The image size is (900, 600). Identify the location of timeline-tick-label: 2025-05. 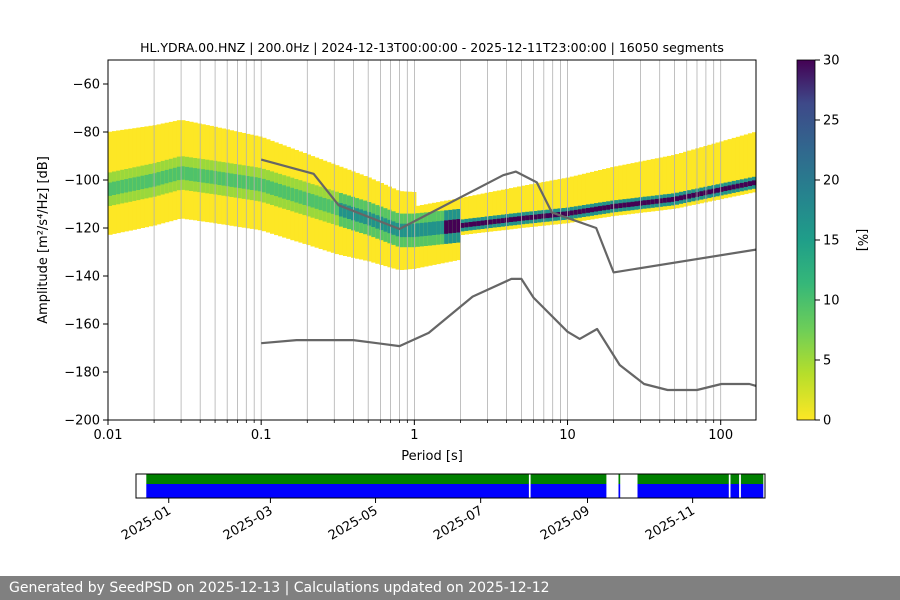
(353, 523).